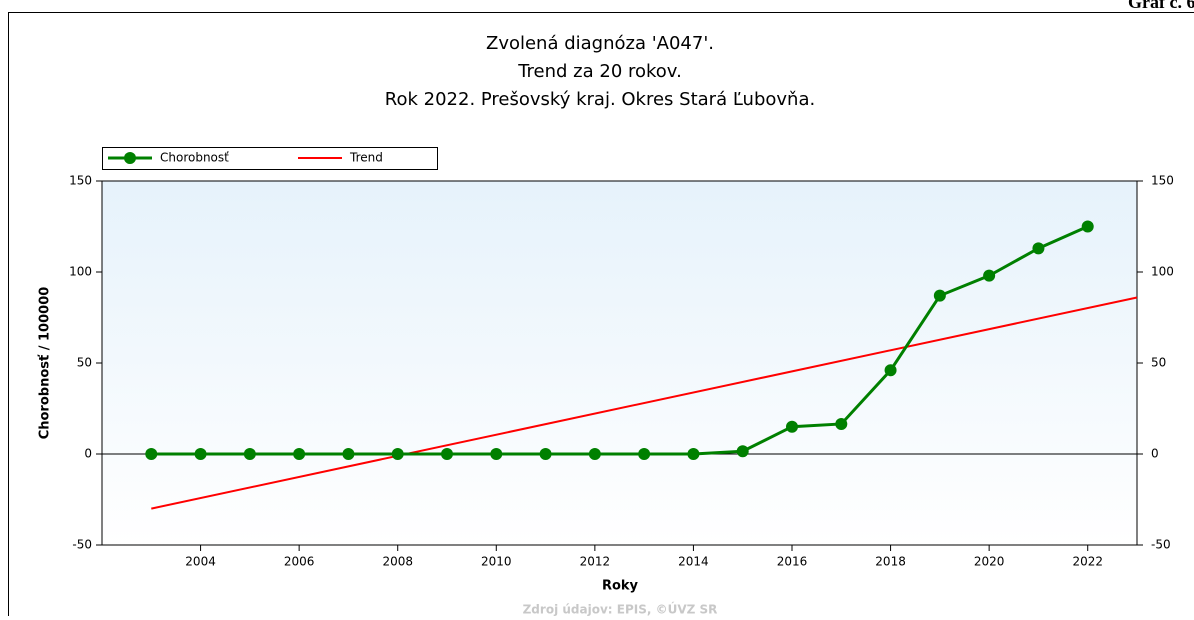 This screenshot has width=1194, height=620. Describe the element at coordinates (397, 562) in the screenshot. I see `x-tick-label: 2008` at that location.